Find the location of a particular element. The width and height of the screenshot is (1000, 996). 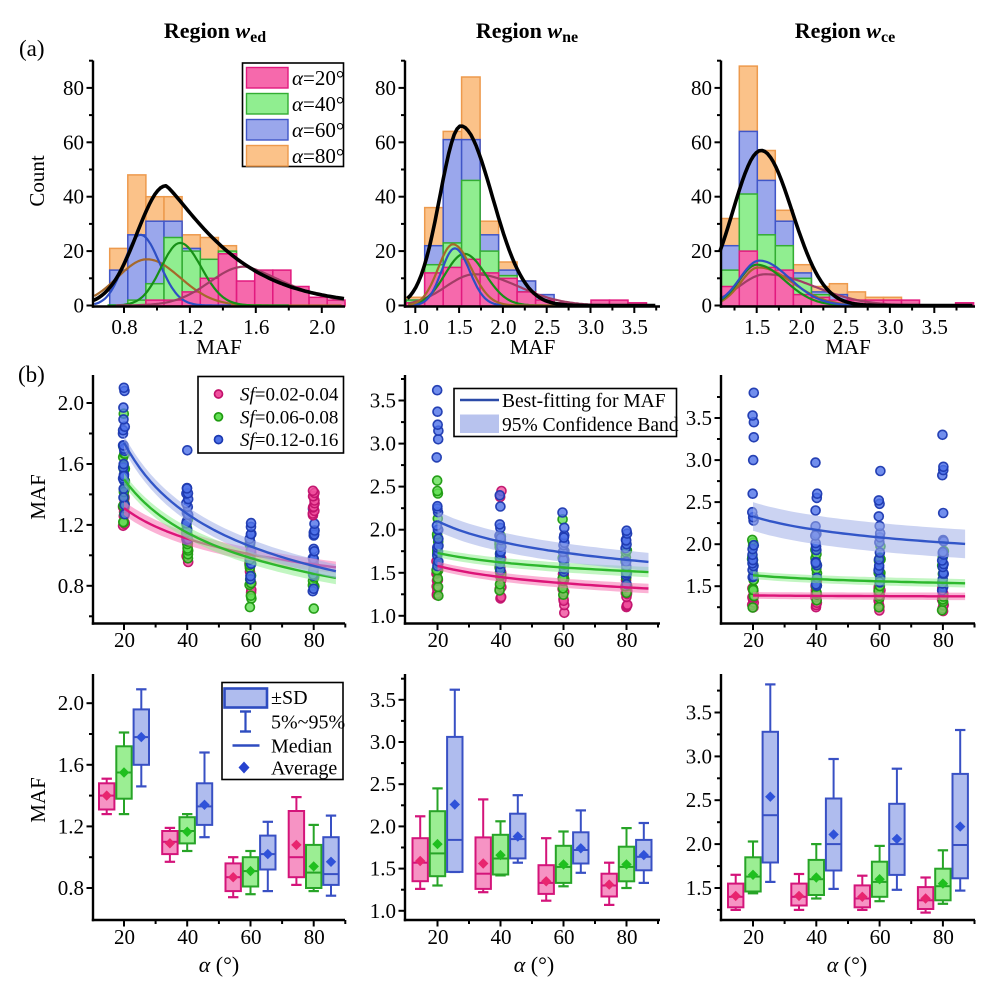

svg-text: Sf=0.02-0.04 is located at coordinates (289, 395).